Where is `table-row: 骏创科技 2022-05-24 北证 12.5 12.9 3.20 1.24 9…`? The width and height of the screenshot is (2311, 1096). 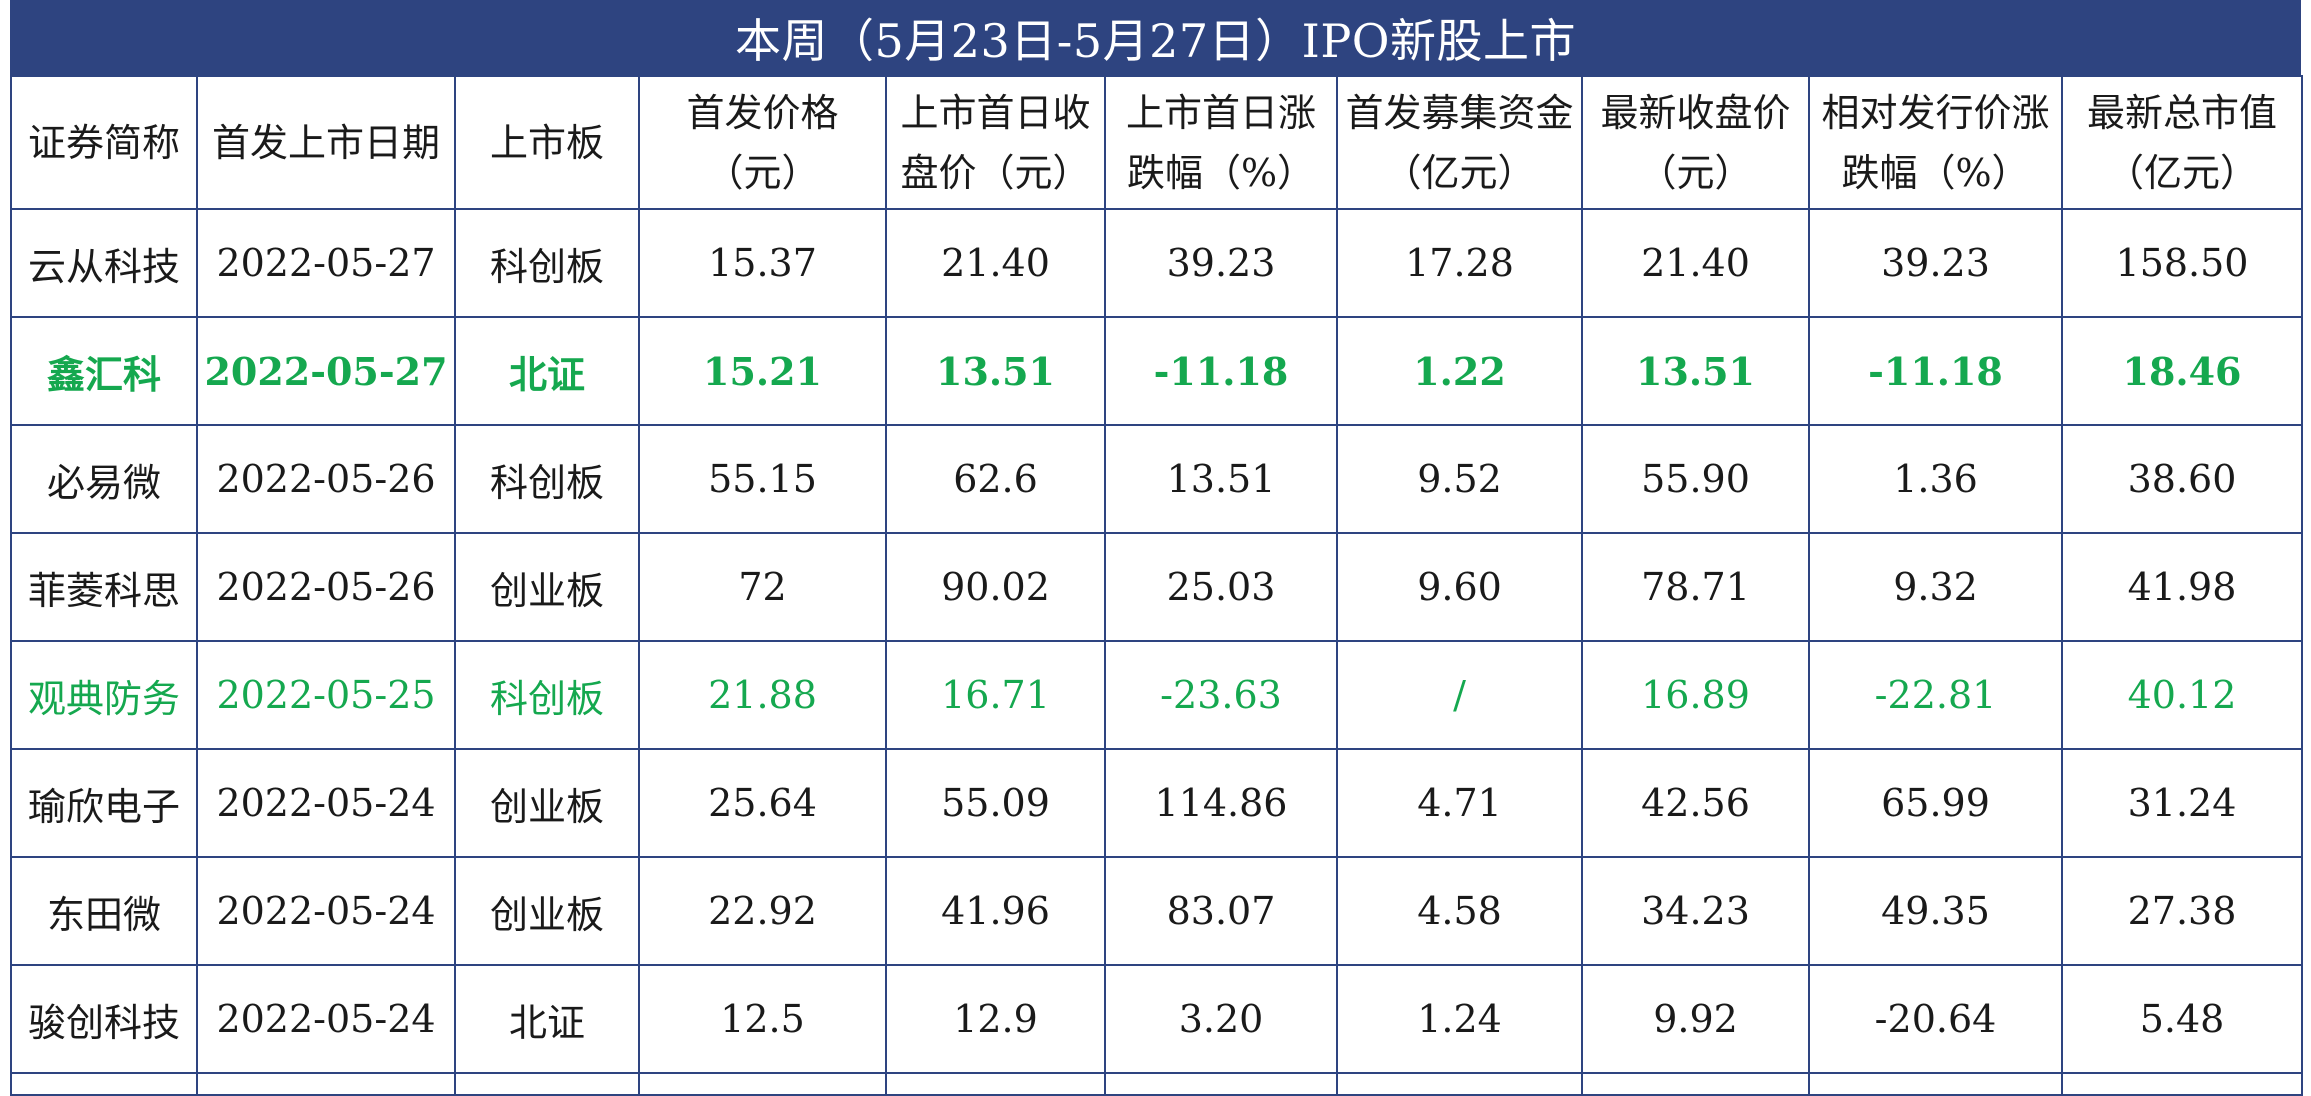
table-row: 骏创科技 2022-05-24 北证 12.5 12.9 3.20 1.24 9… is located at coordinates (1156, 1019).